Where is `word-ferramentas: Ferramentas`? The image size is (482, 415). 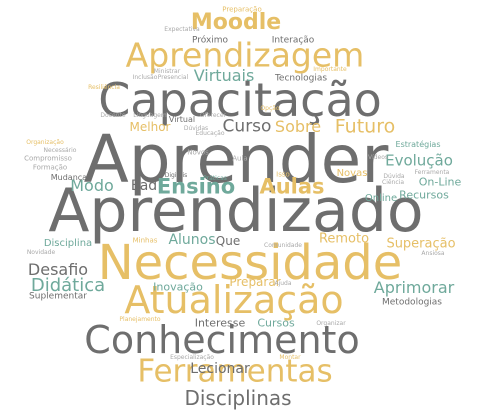 word-ferramentas: Ferramentas is located at coordinates (235, 371).